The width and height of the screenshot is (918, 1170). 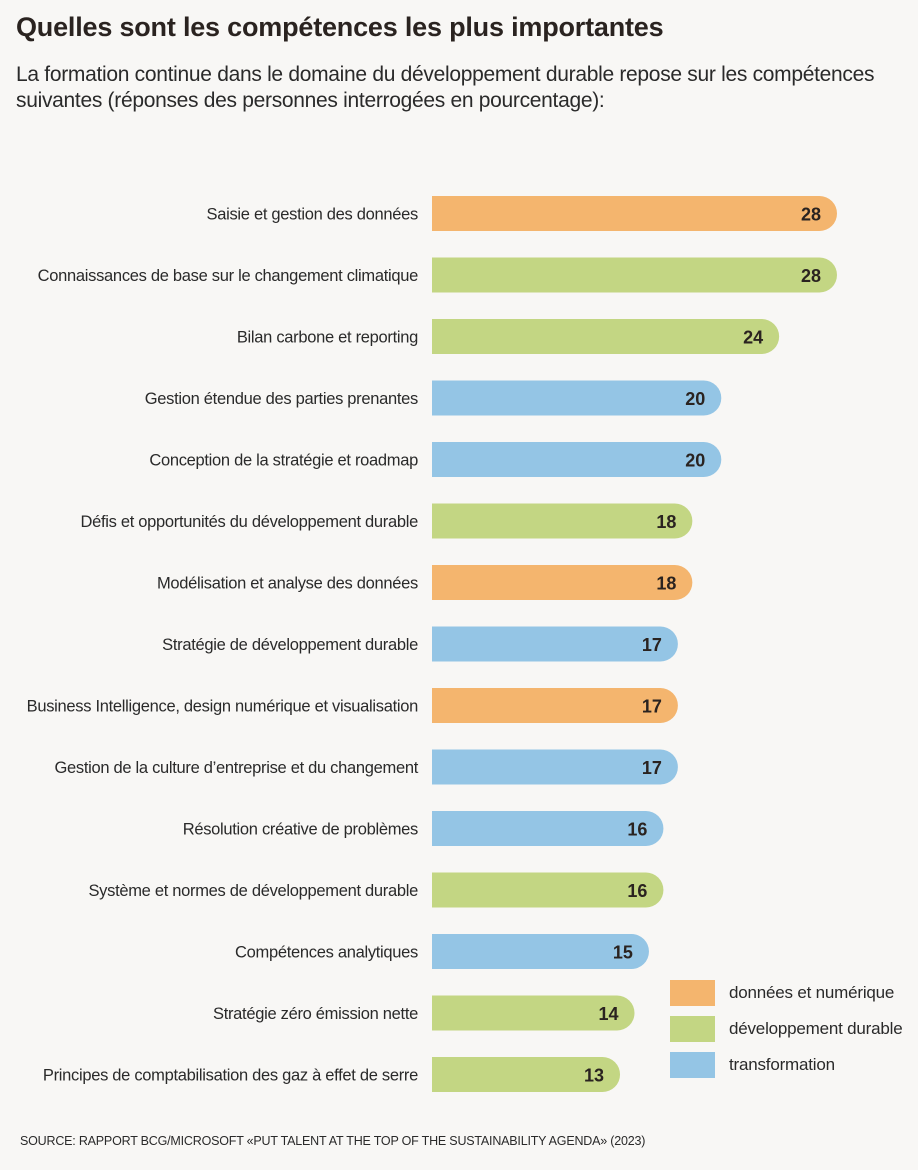 What do you see at coordinates (692, 1065) in the screenshot?
I see `legend-swatch-transformation` at bounding box center [692, 1065].